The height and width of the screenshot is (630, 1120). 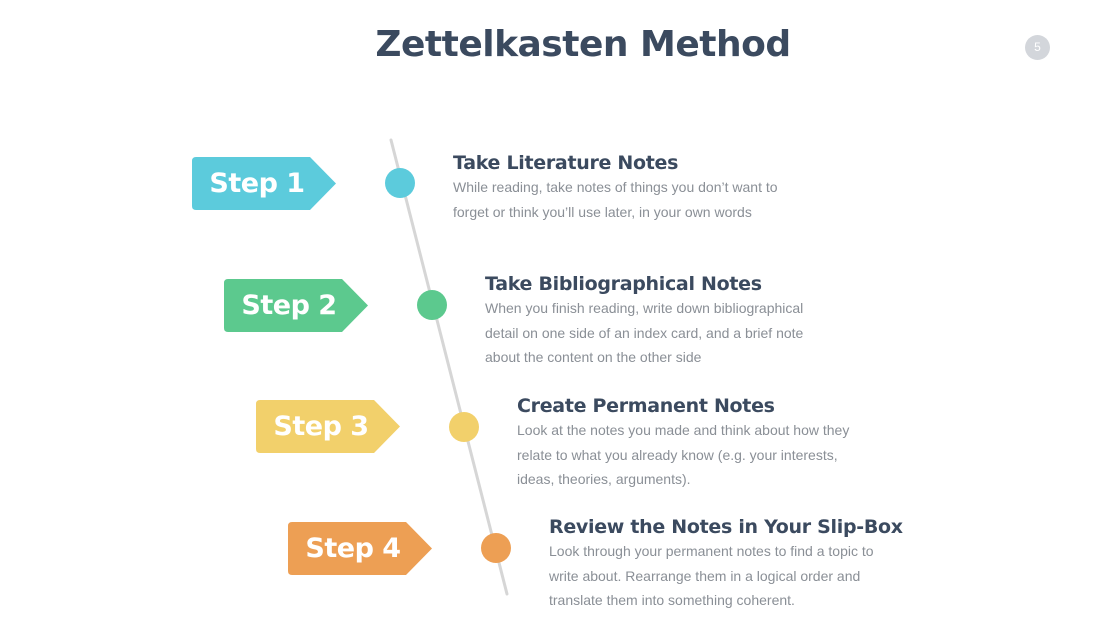 I want to click on step-2-tag: Step 2, so click(x=297, y=305).